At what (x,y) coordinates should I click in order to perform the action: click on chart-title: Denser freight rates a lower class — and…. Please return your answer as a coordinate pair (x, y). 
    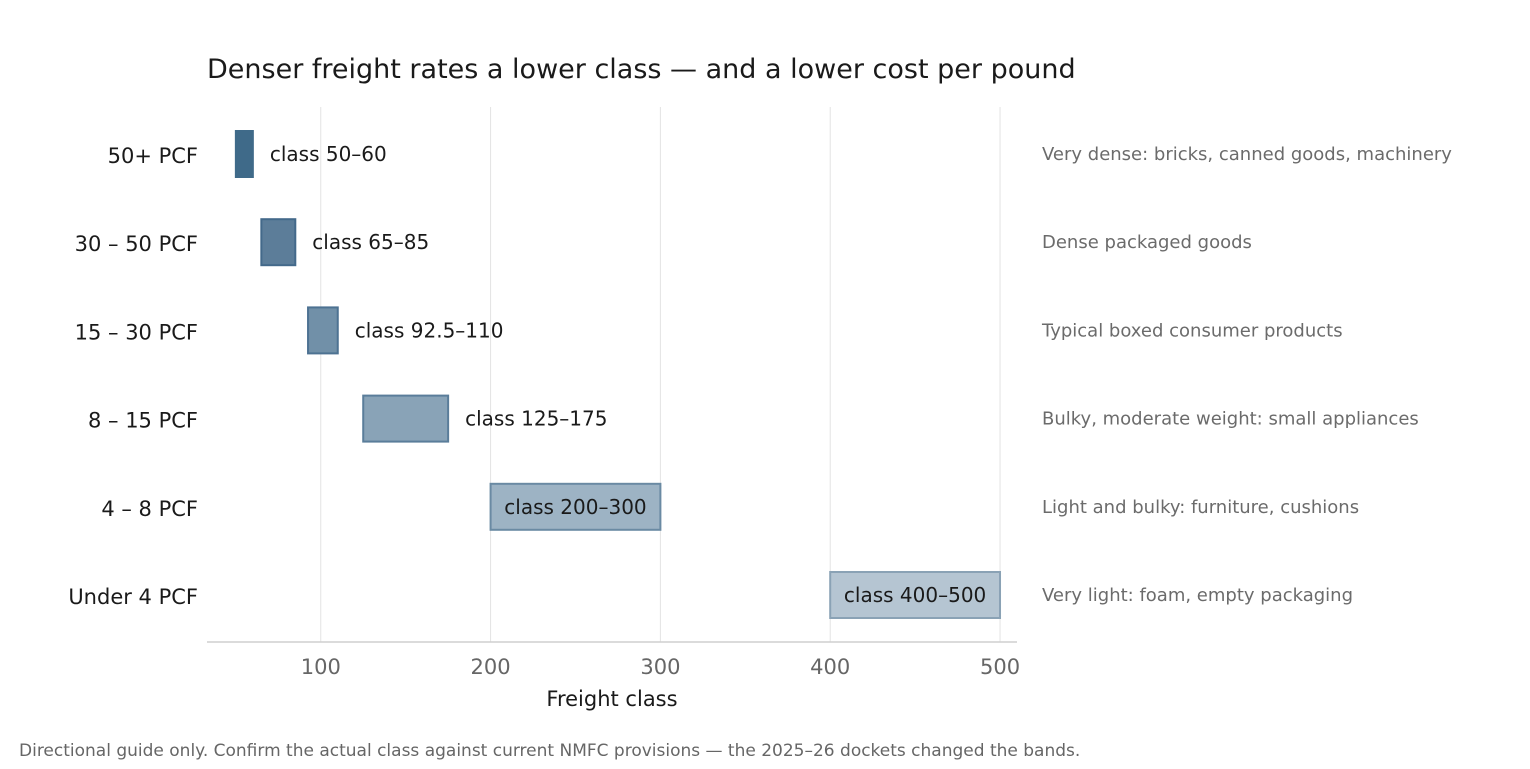
    Looking at the image, I should click on (641, 69).